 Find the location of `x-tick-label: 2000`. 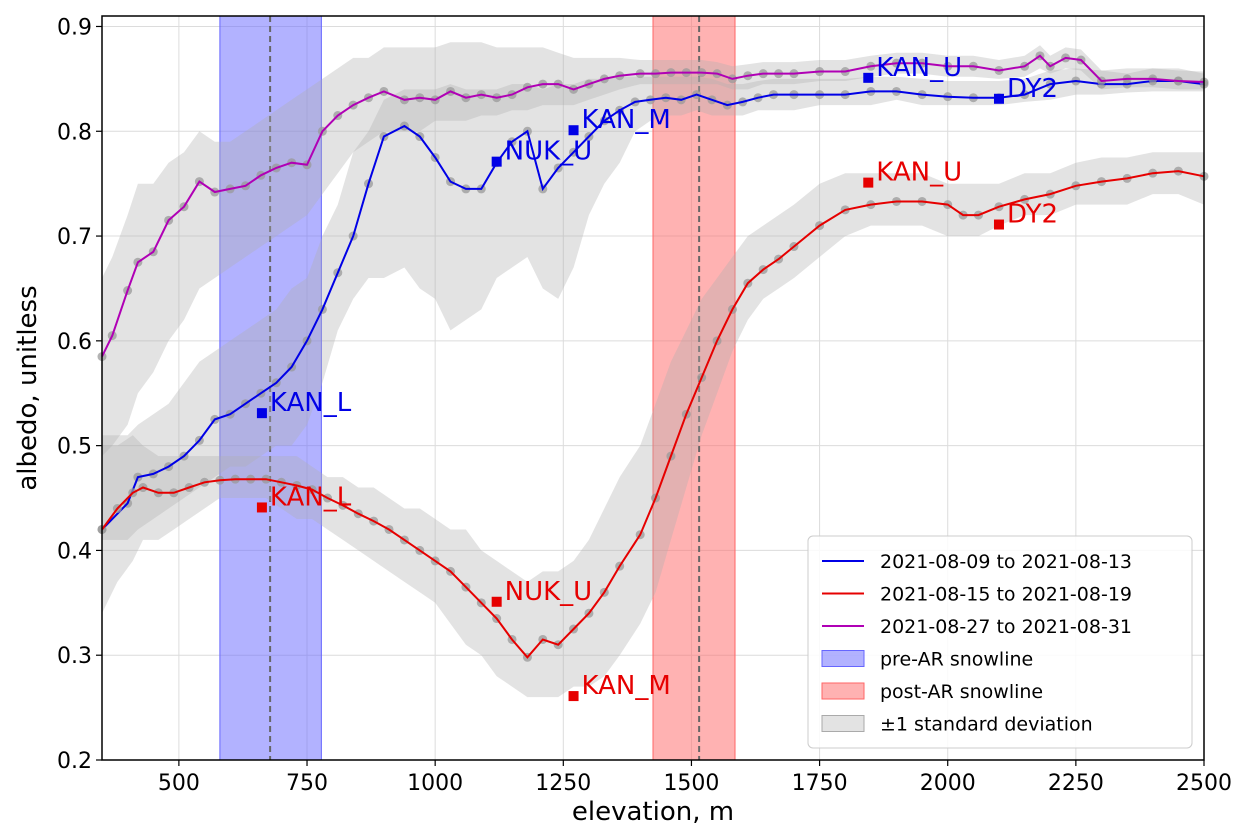

x-tick-label: 2000 is located at coordinates (948, 783).